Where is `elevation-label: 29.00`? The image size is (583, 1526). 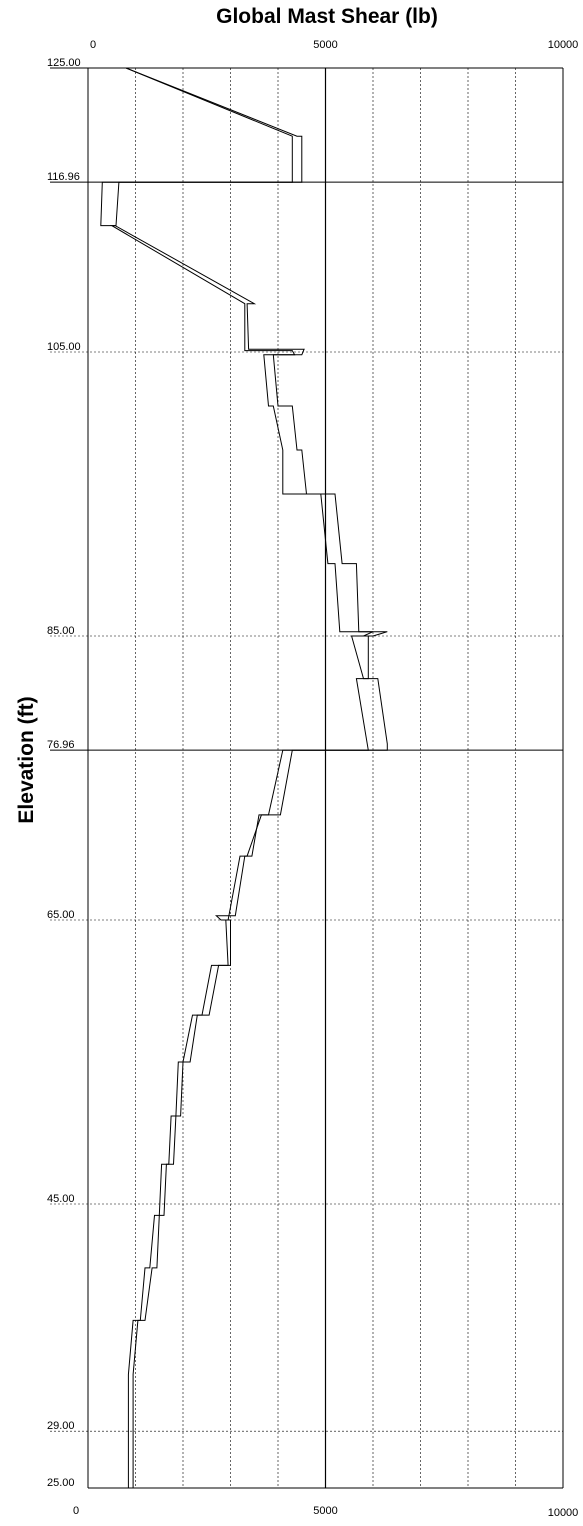
elevation-label: 29.00 is located at coordinates (61, 1426).